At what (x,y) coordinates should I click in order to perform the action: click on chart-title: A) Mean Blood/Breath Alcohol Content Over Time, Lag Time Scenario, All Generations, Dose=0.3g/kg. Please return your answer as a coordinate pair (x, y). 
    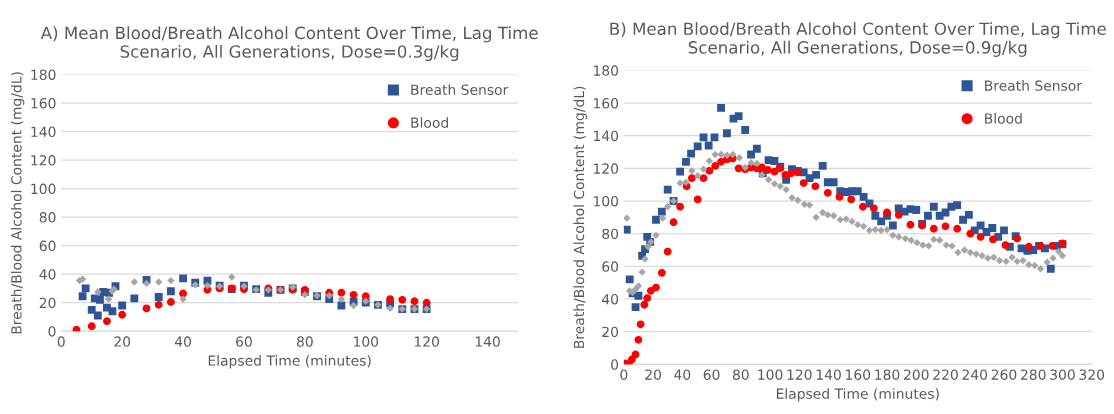
    Looking at the image, I should click on (289, 44).